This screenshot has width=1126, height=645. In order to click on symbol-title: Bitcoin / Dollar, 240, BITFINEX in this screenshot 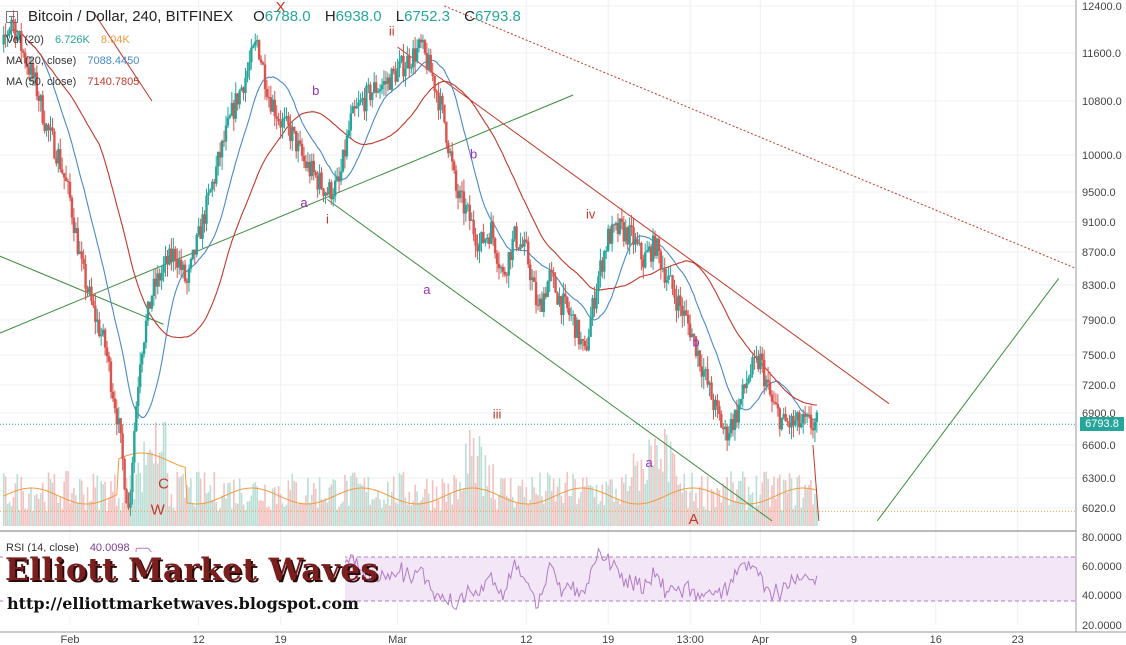, I will do `click(131, 16)`.